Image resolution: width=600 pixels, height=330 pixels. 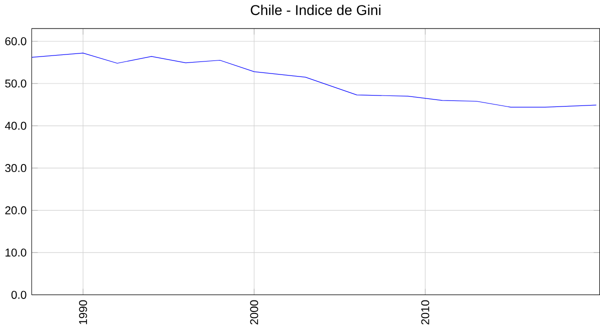 What do you see at coordinates (15, 126) in the screenshot?
I see `y-tick-label: 40.0` at bounding box center [15, 126].